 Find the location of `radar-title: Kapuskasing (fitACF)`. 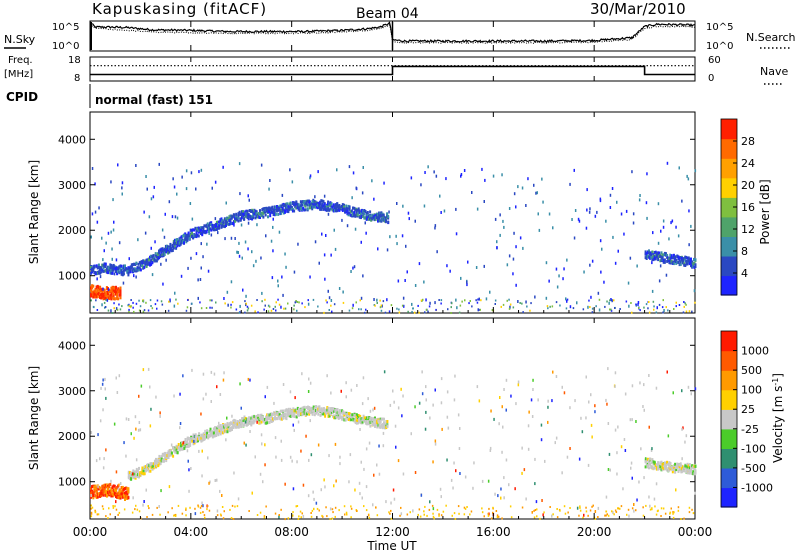

radar-title: Kapuskasing (fitACF) is located at coordinates (179, 9).